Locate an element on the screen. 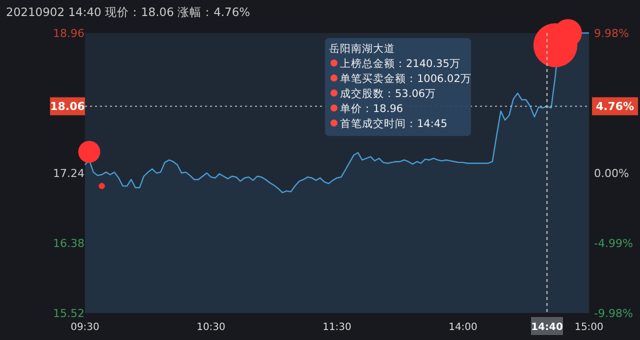 The image size is (640, 340). y2-tick-label: -9.98% is located at coordinates (613, 313).